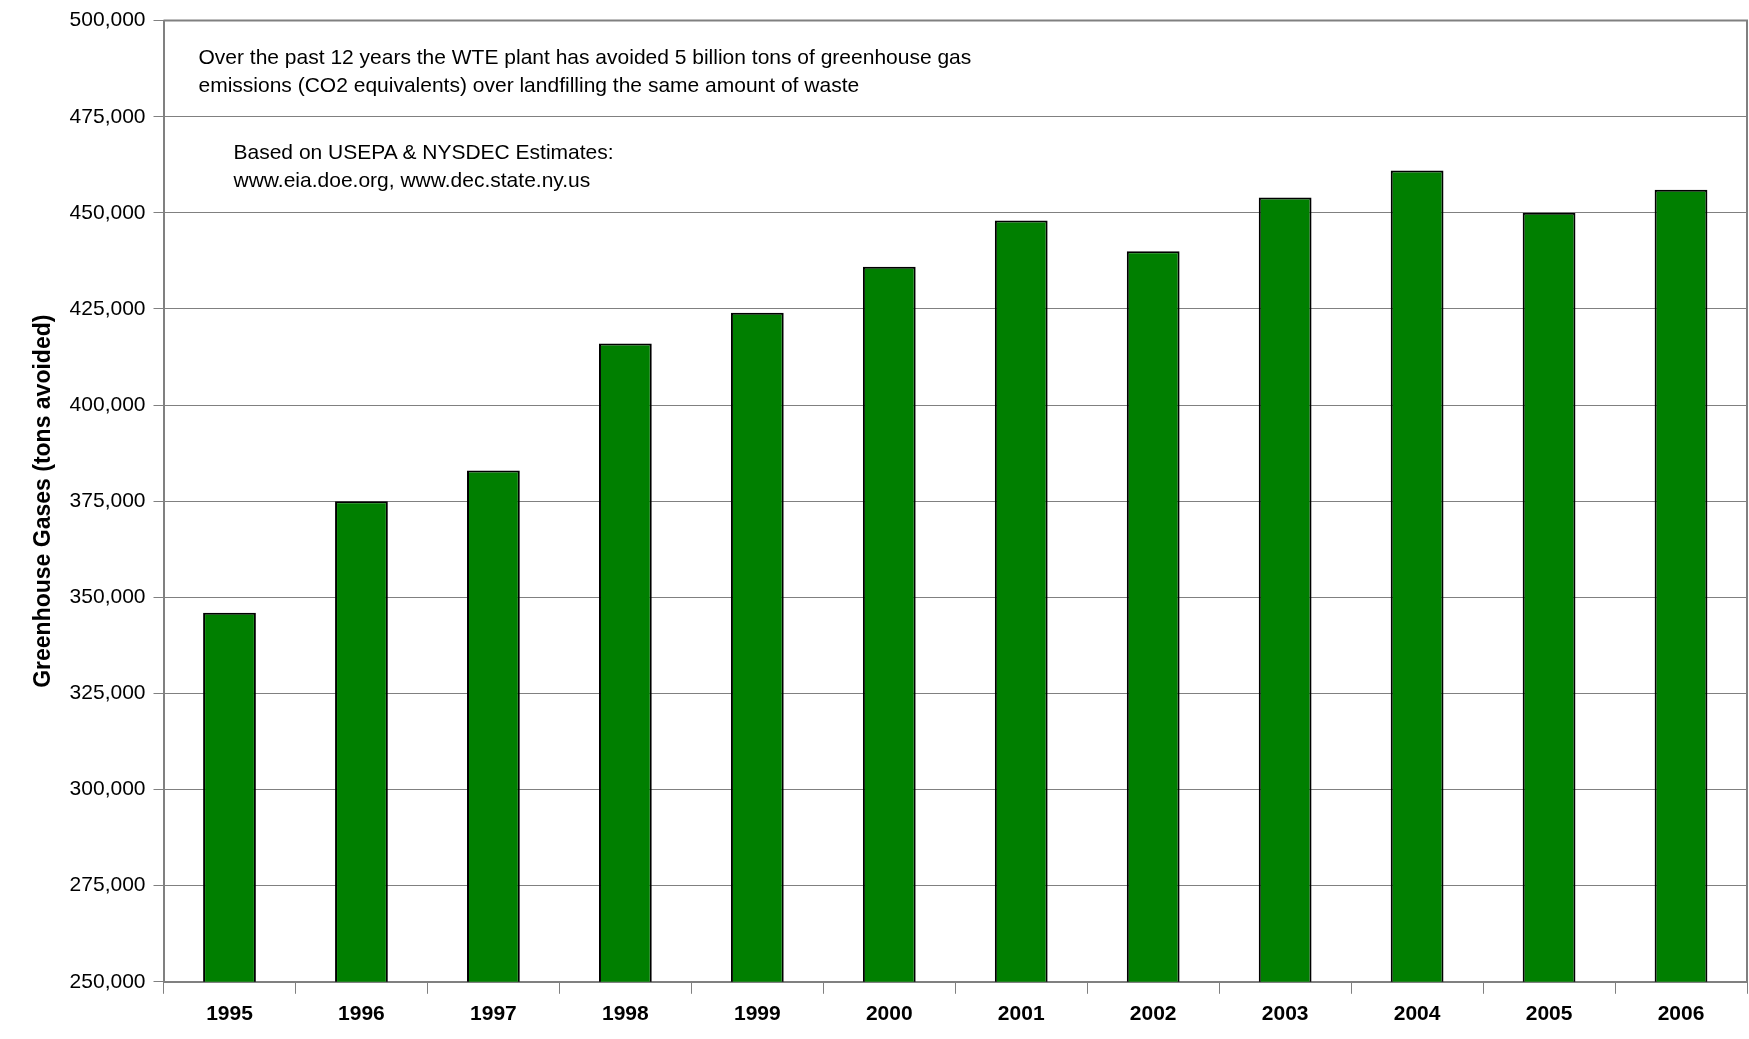  I want to click on y-axis-title: Greenhouse Gases (tons avoided), so click(42, 501).